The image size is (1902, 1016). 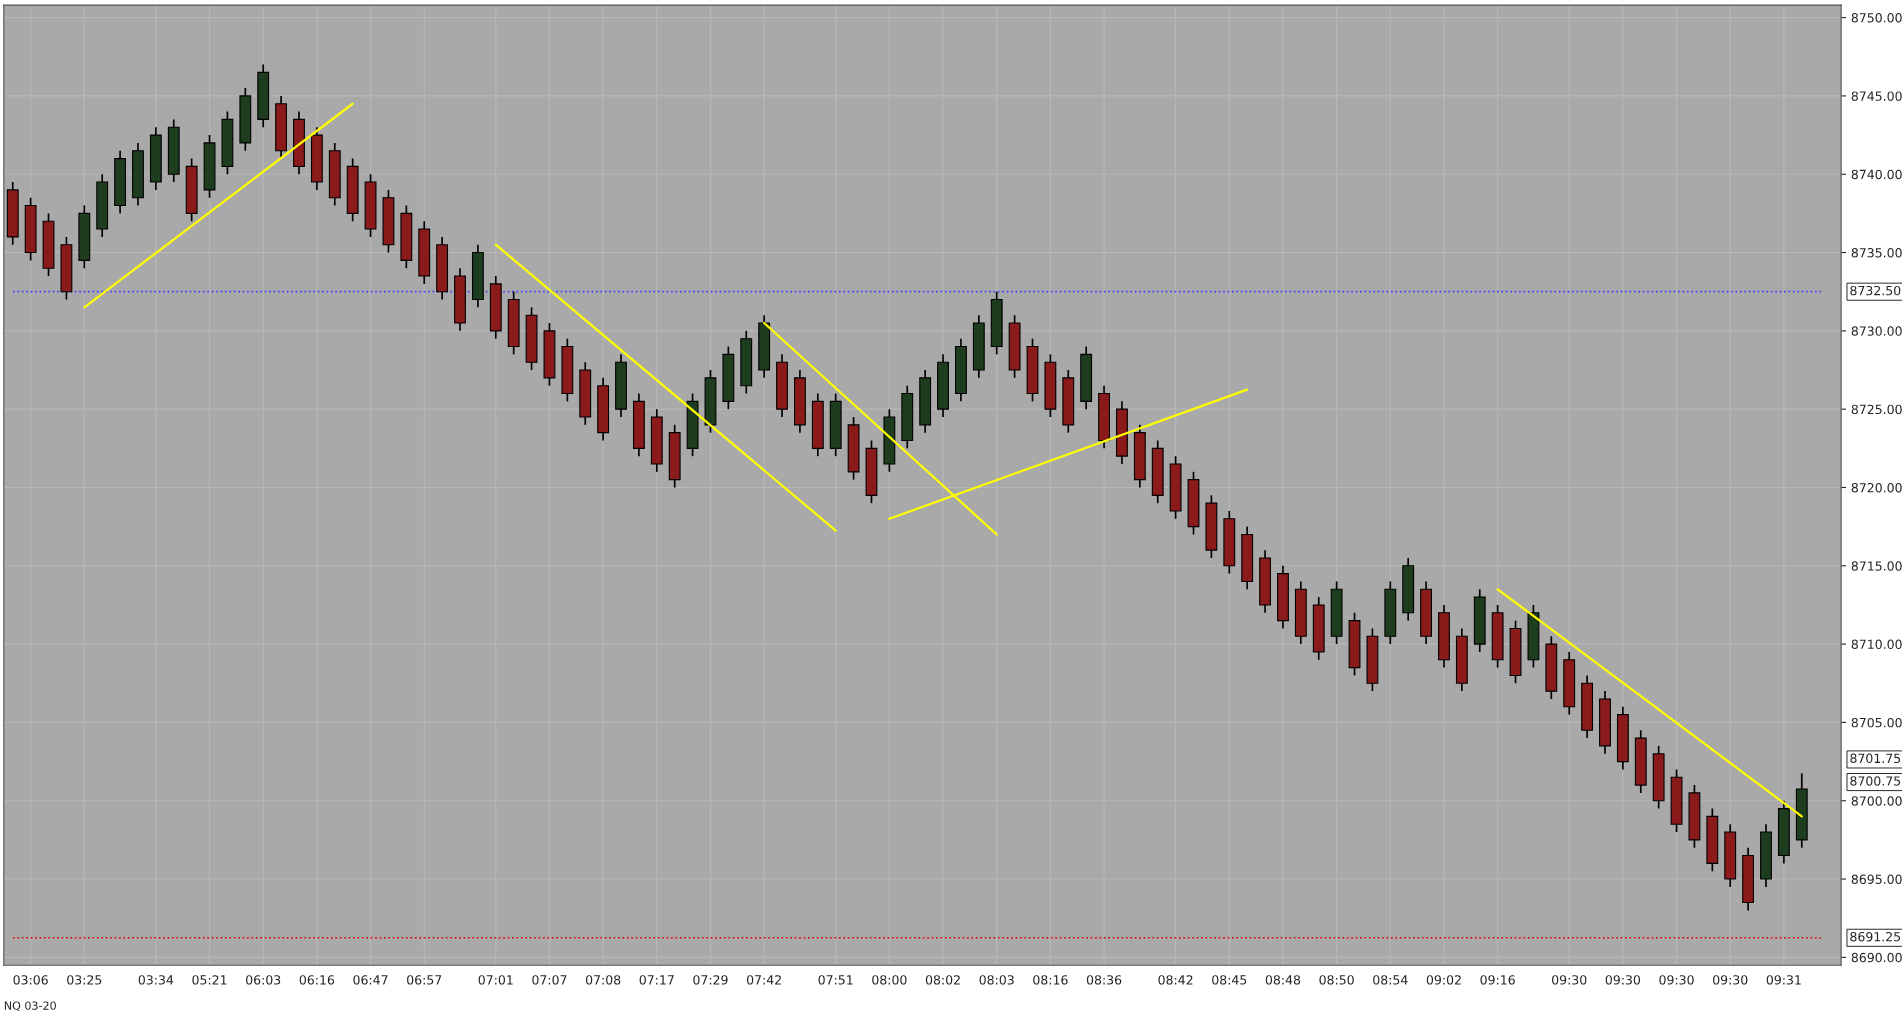 I want to click on y-tick-label: 8730.00, so click(x=1876, y=331).